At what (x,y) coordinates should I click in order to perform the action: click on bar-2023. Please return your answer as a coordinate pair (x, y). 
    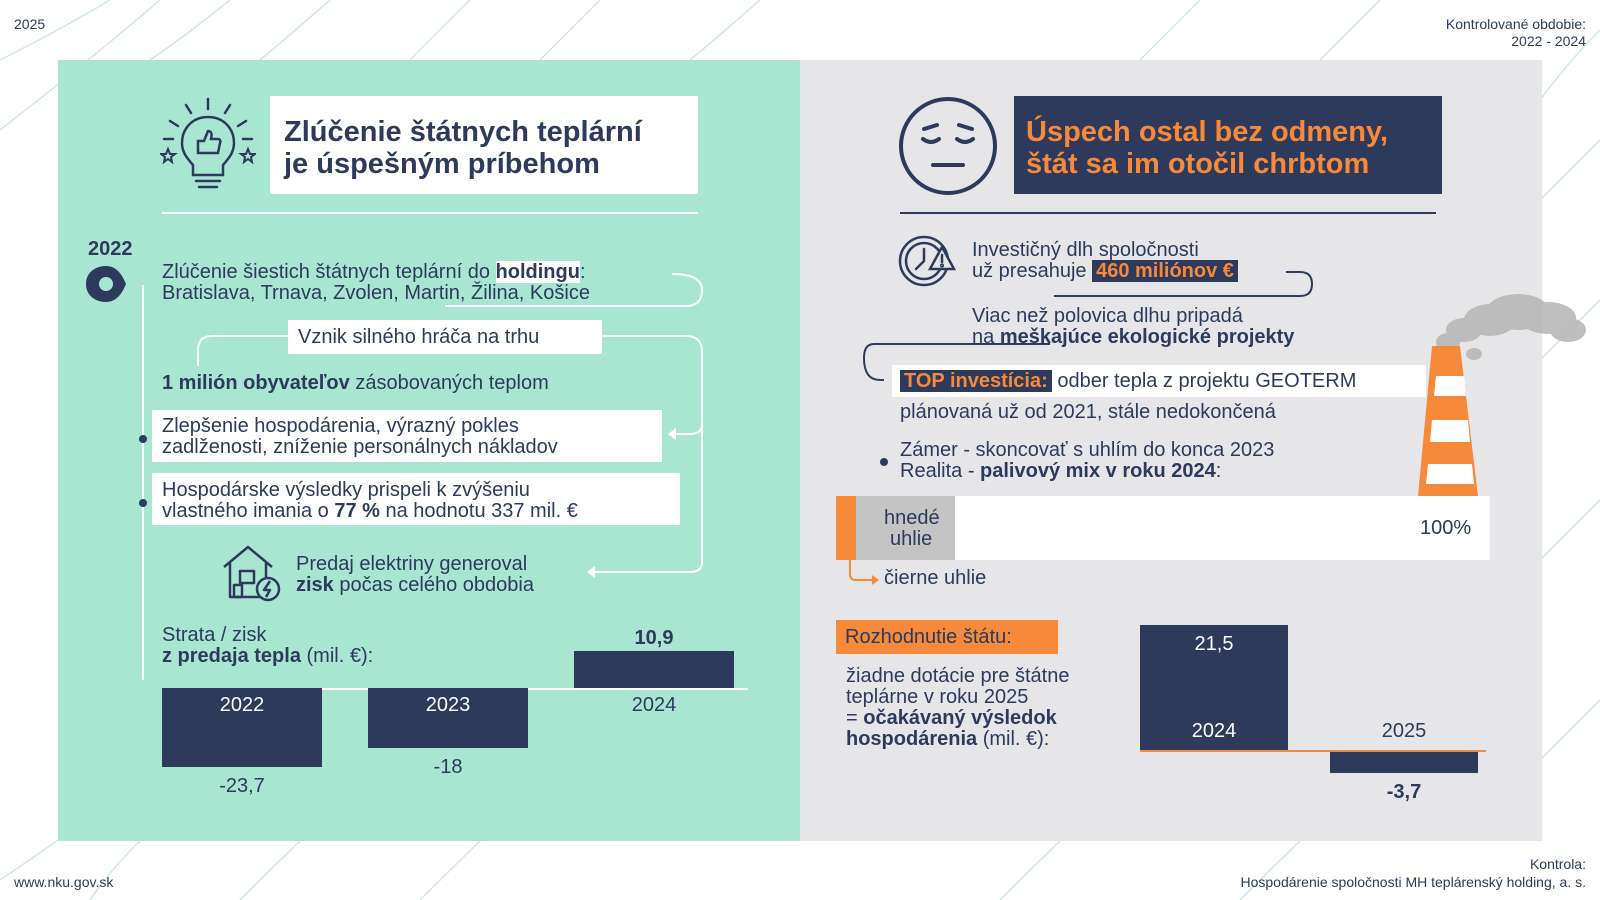
    Looking at the image, I should click on (448, 718).